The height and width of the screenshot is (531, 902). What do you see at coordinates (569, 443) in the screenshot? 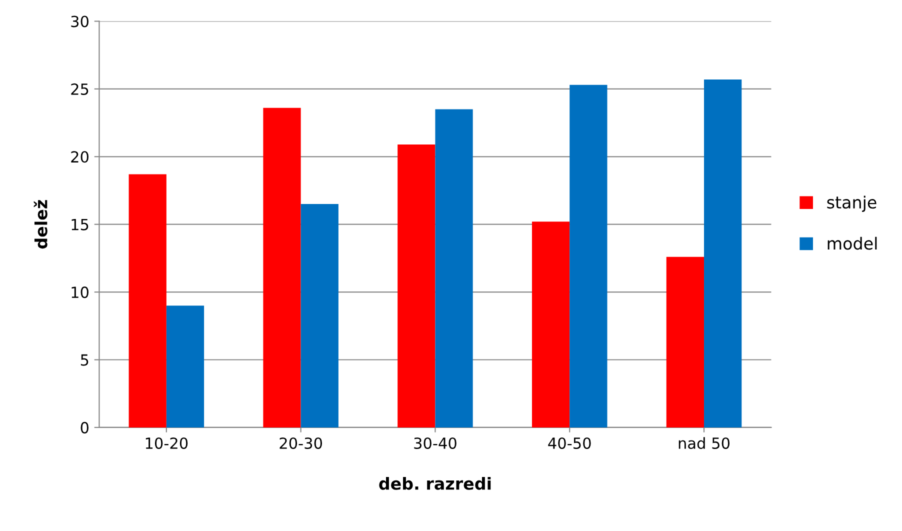
I see `x-tick-label: 40-50` at bounding box center [569, 443].